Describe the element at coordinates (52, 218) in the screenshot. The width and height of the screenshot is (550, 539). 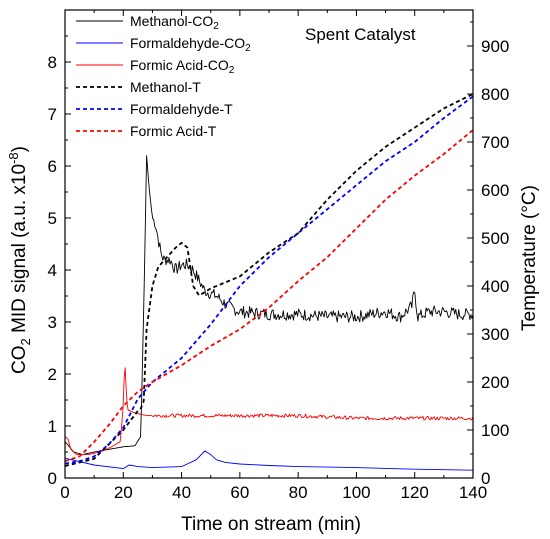
I see `y-left-tick-label: 5` at that location.